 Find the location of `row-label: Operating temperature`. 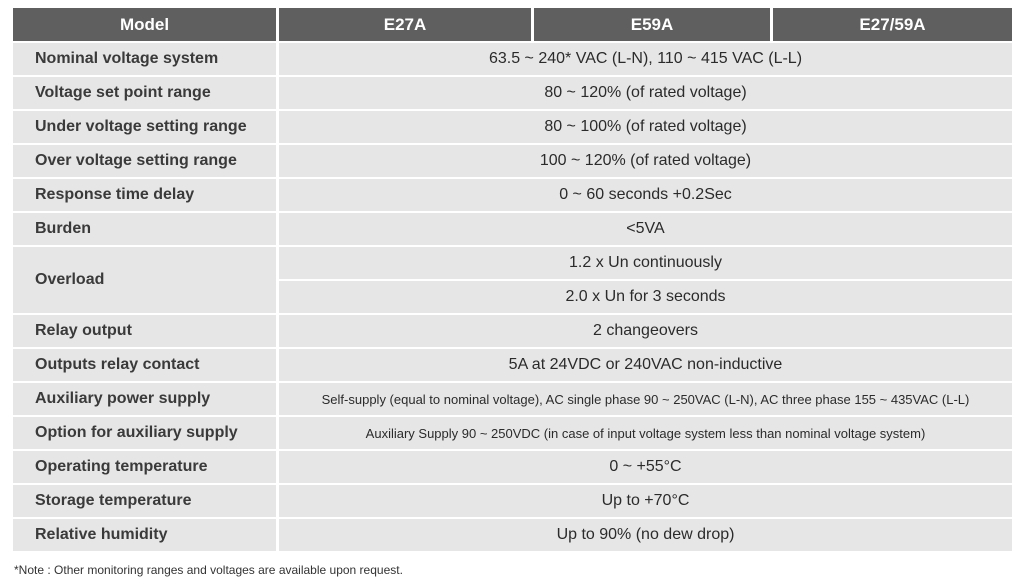

row-label: Operating temperature is located at coordinates (144, 467).